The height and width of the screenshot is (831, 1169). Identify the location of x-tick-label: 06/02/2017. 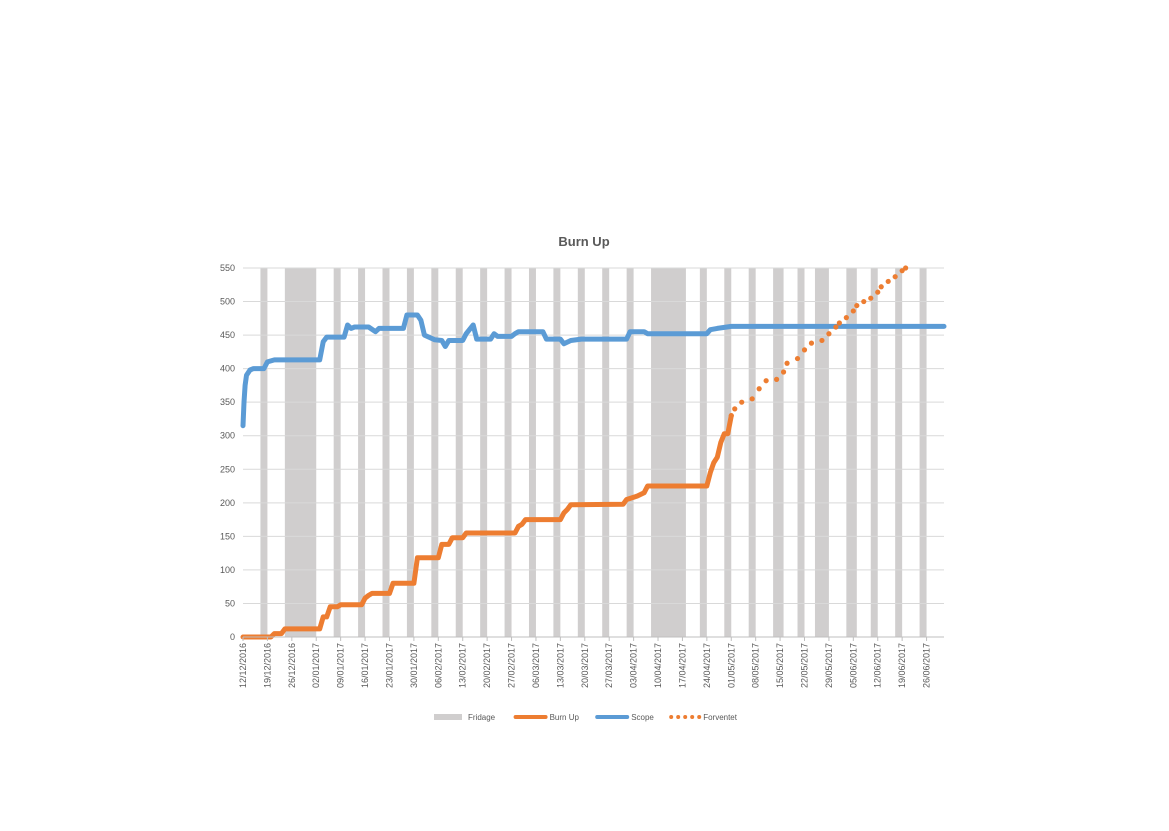
(438, 665).